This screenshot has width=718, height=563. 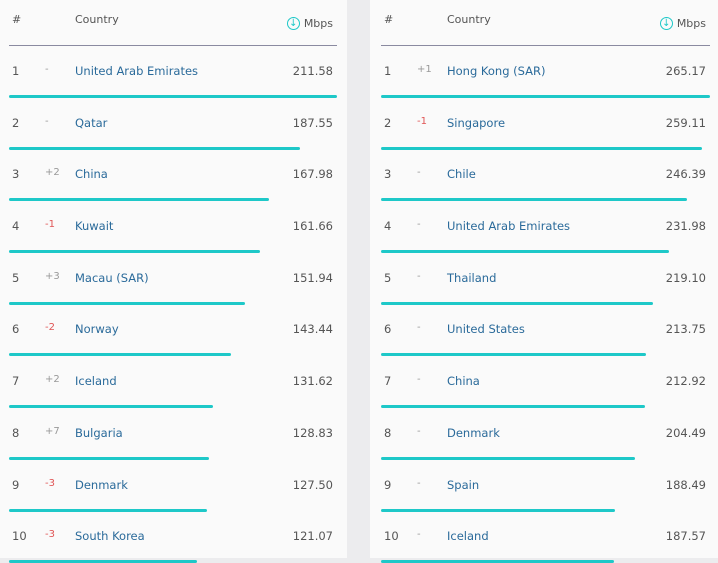 I want to click on table-row: 9 - Spain 188.49, so click(x=545, y=486).